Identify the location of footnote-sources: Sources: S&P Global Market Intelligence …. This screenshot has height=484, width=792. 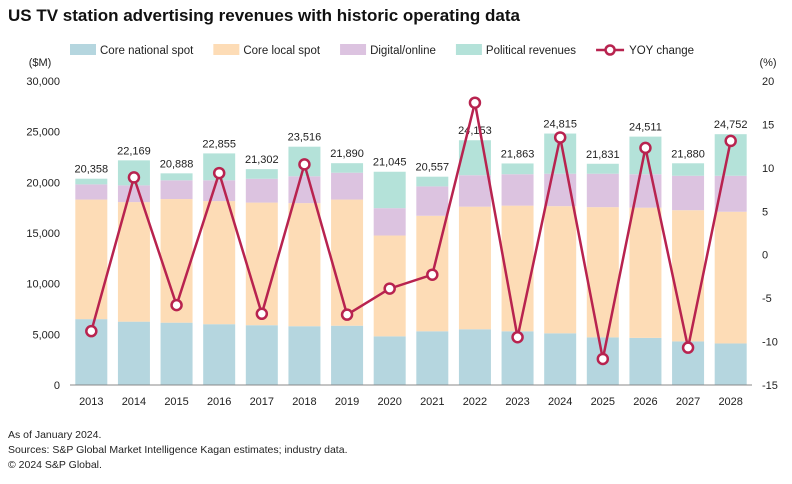
(178, 450).